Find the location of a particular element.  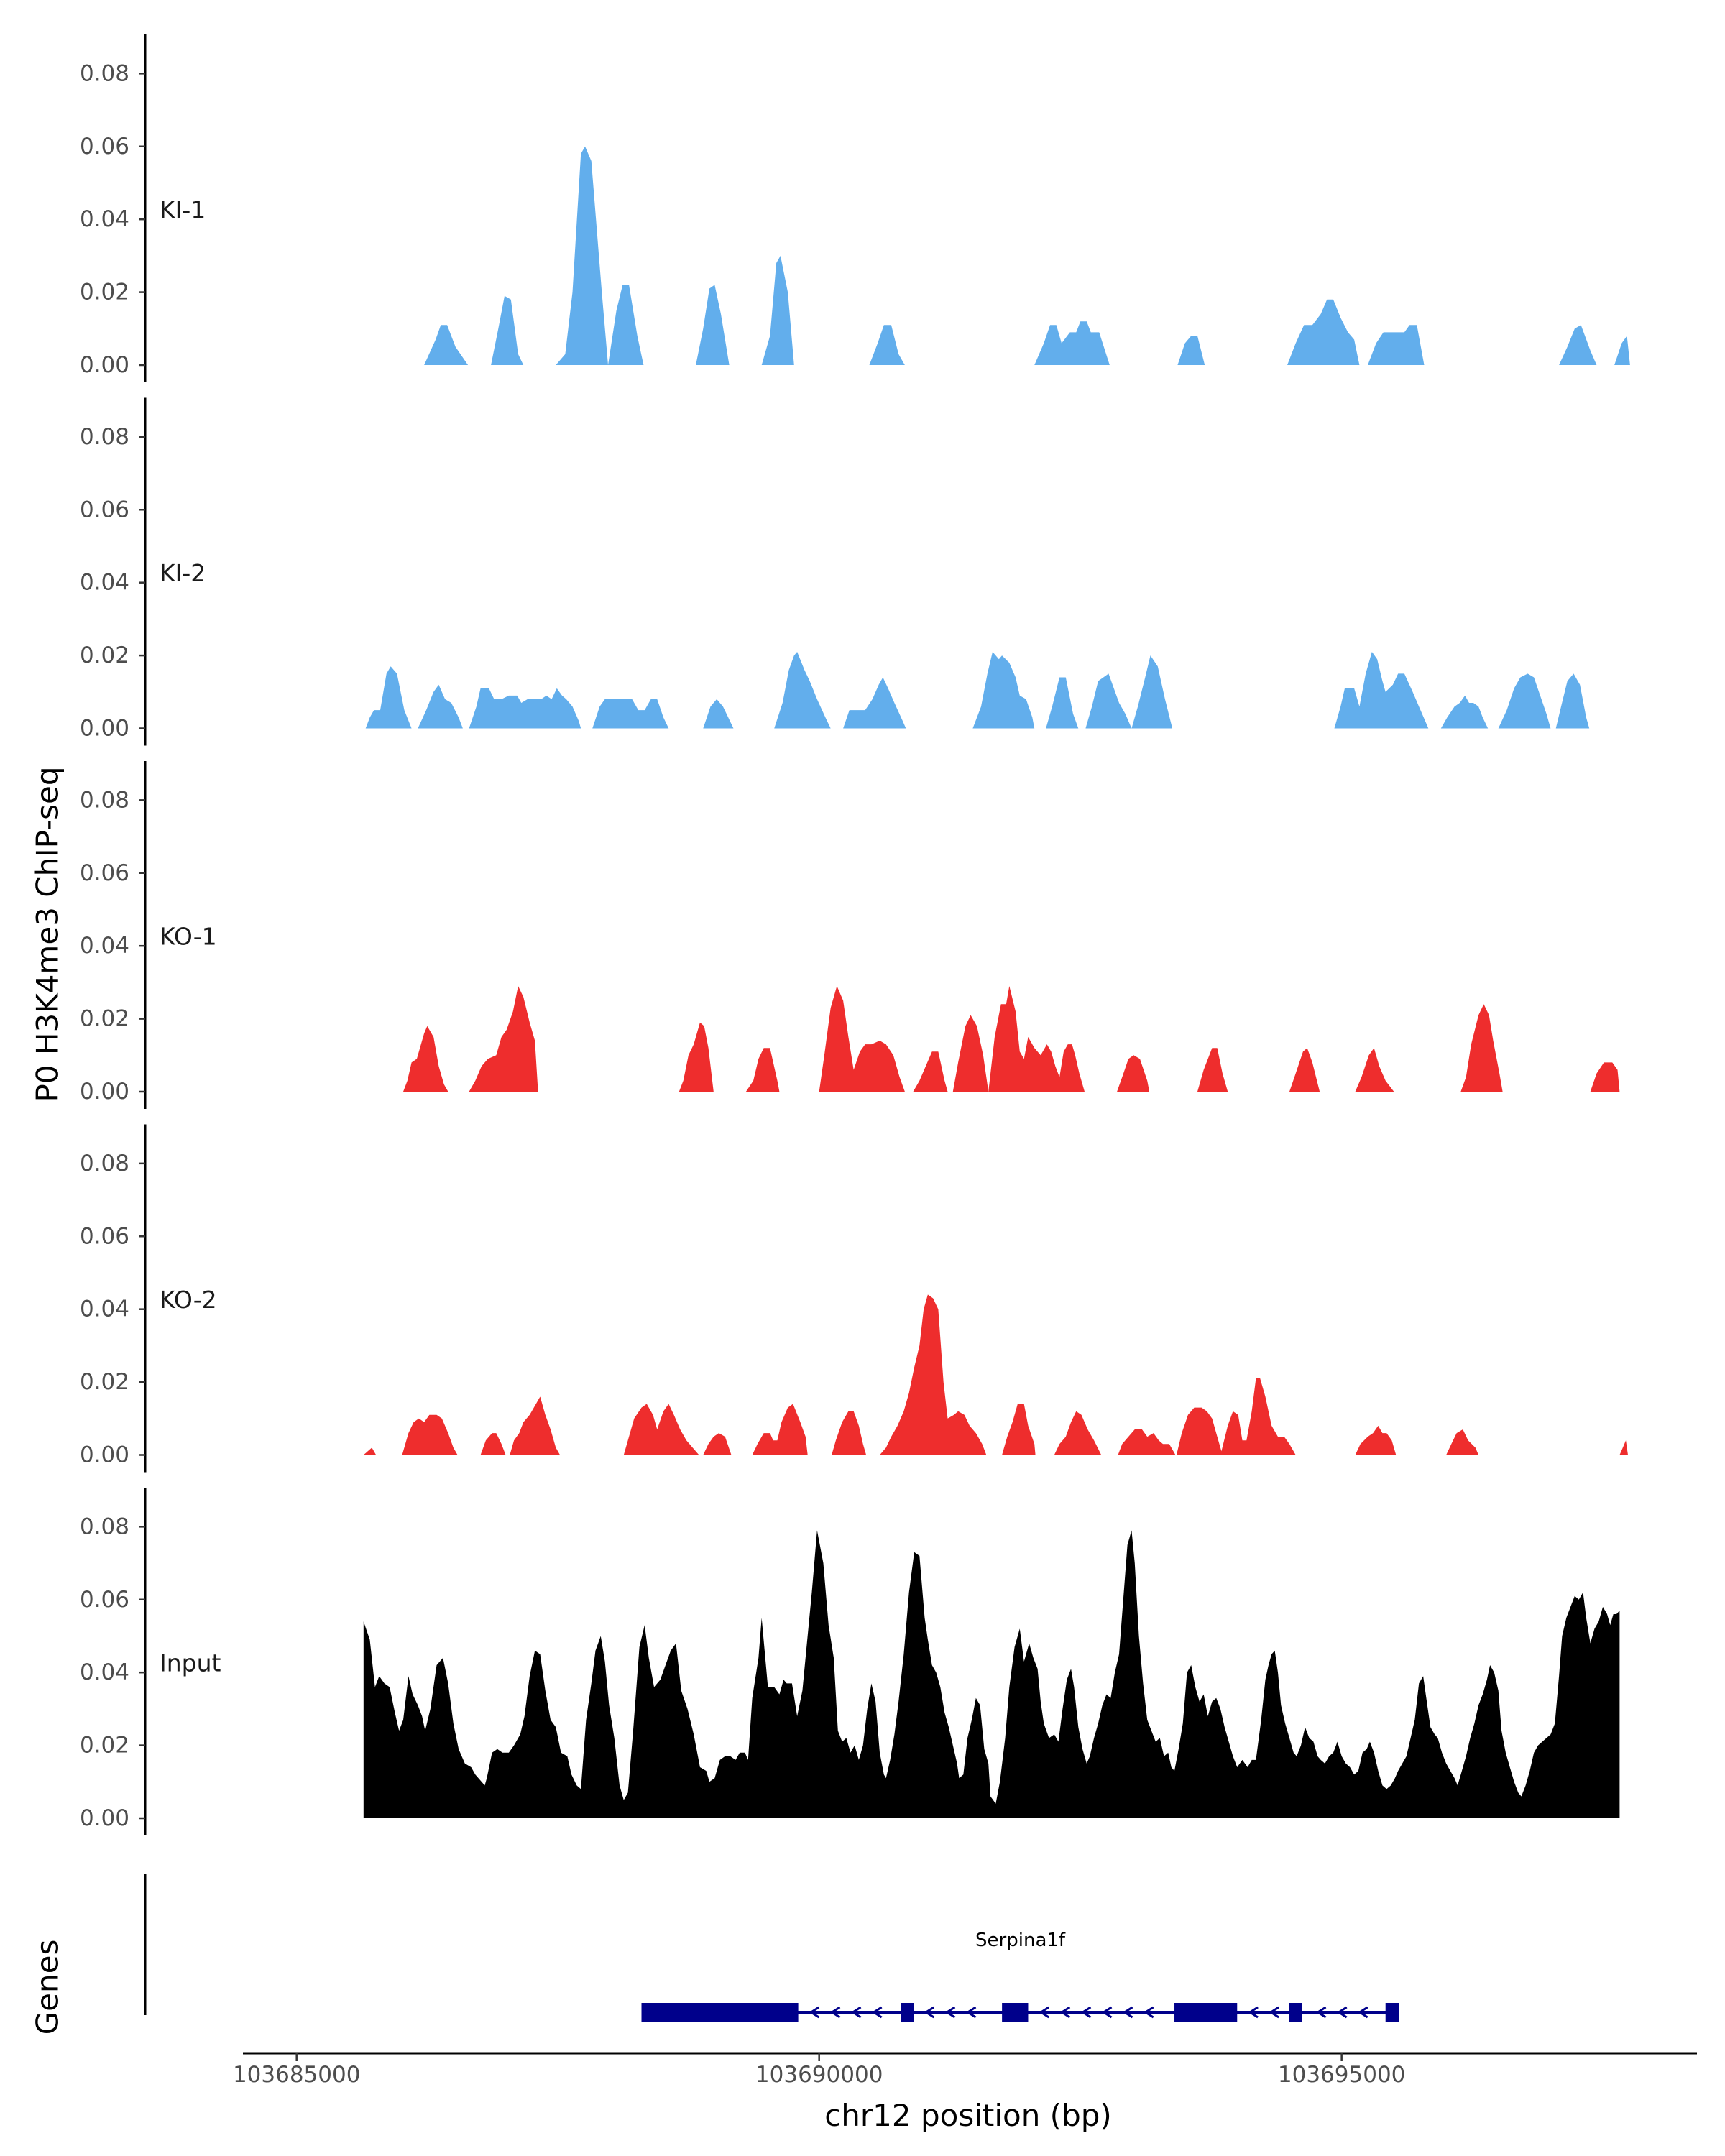

gene-name-label: Serpina1f is located at coordinates (1020, 1940).